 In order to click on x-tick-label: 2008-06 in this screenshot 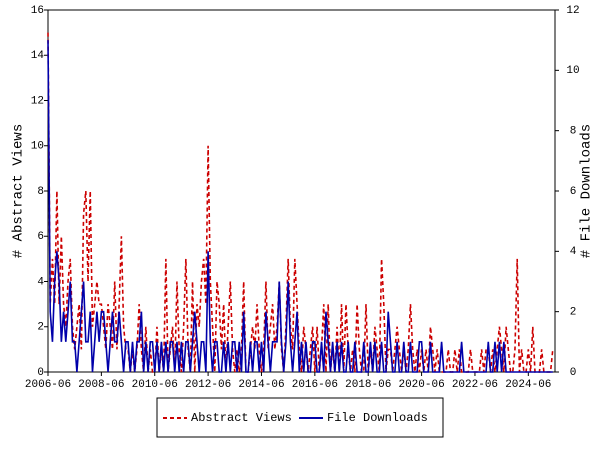, I will do `click(101, 385)`.